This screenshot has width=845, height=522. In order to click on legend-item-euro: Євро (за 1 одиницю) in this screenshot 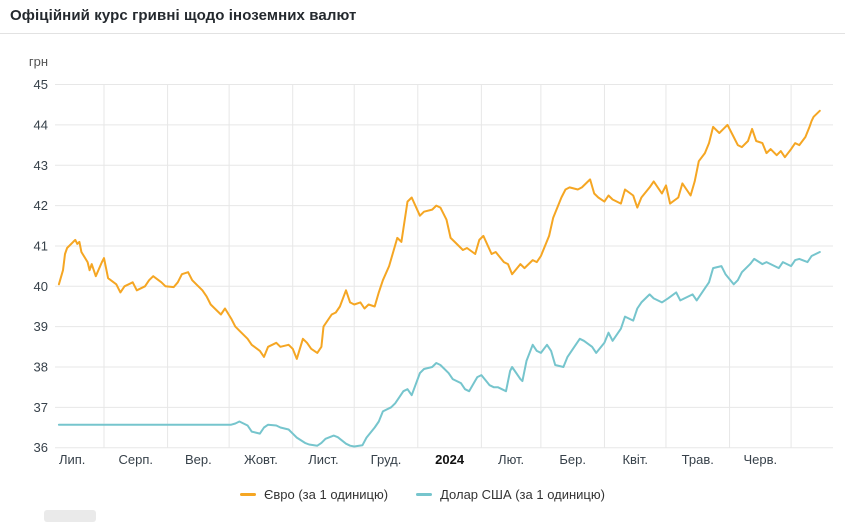, I will do `click(314, 494)`.